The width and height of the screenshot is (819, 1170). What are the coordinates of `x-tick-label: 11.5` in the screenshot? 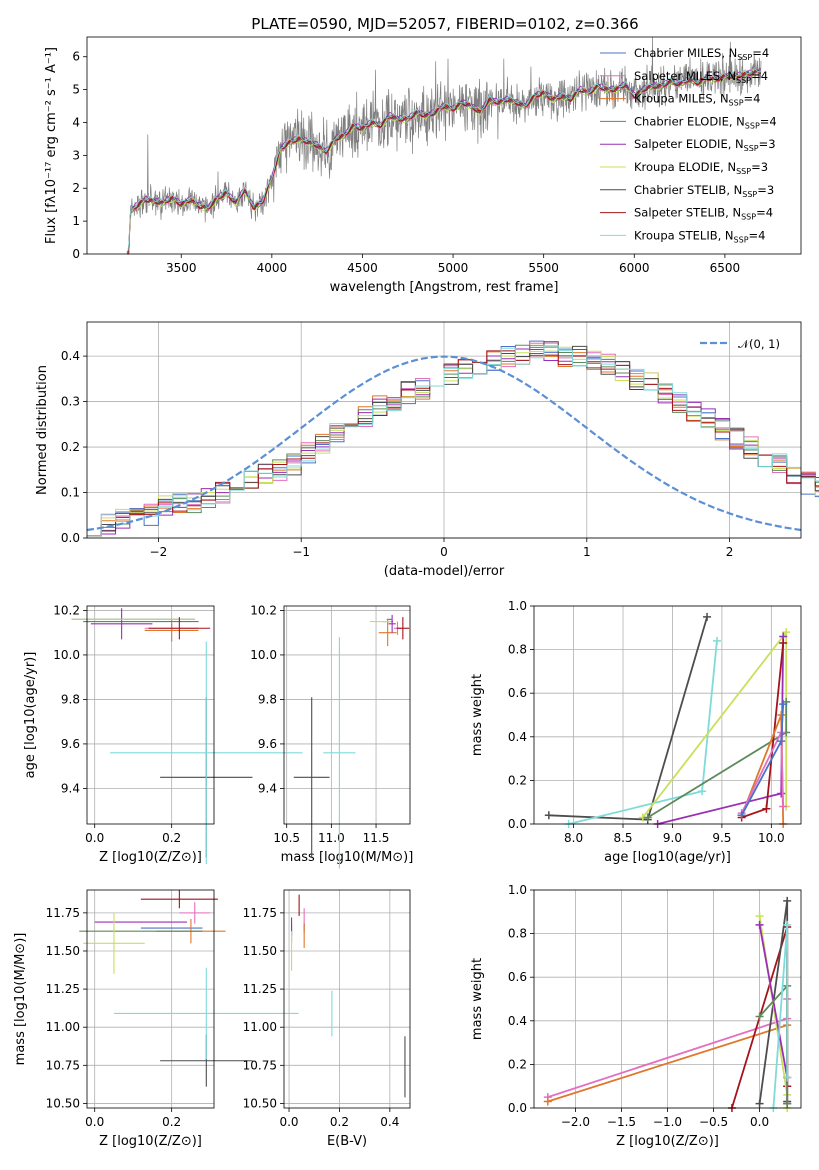 It's located at (376, 838).